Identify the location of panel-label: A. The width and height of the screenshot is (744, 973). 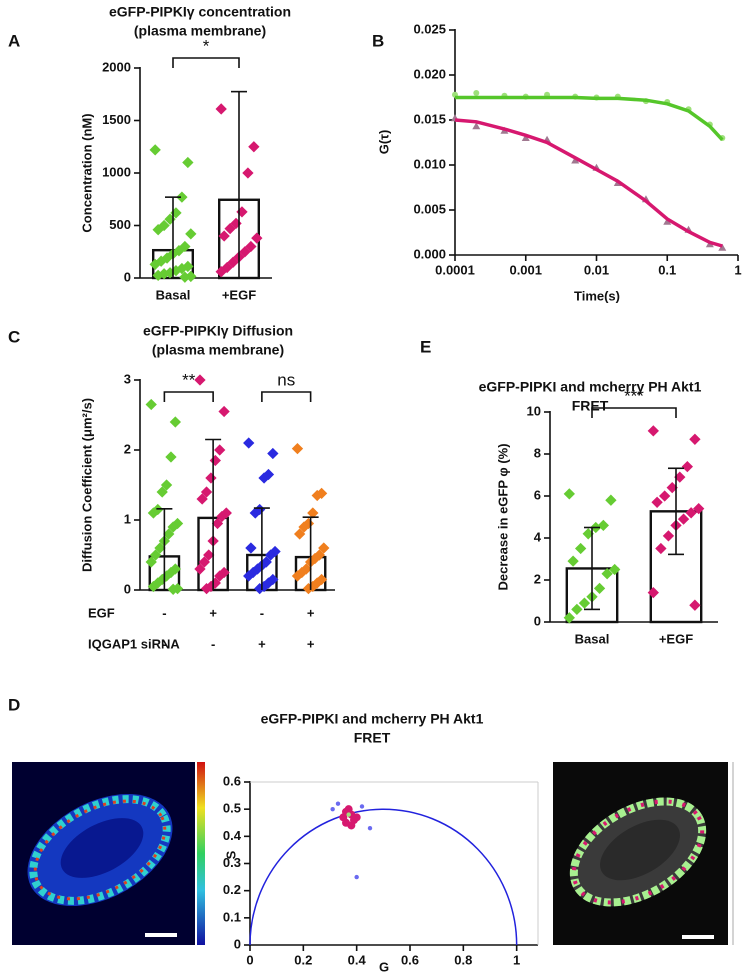
(14, 40).